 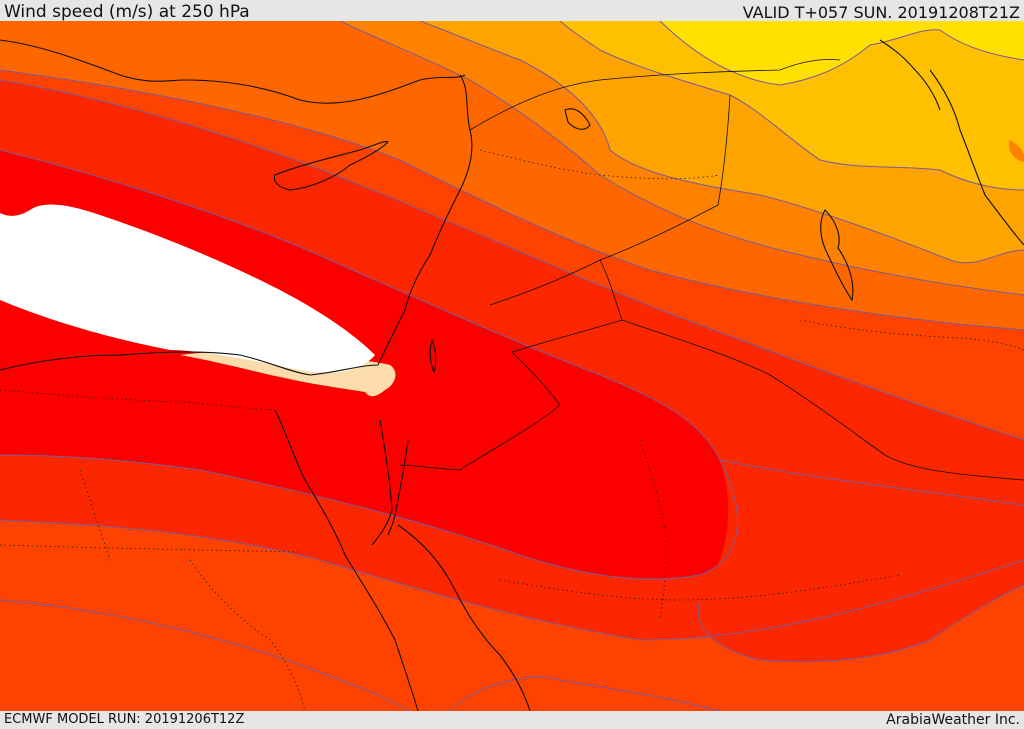 I want to click on valid-time-label: VALID T+057 SUN. 20191208T21Z, so click(x=881, y=12).